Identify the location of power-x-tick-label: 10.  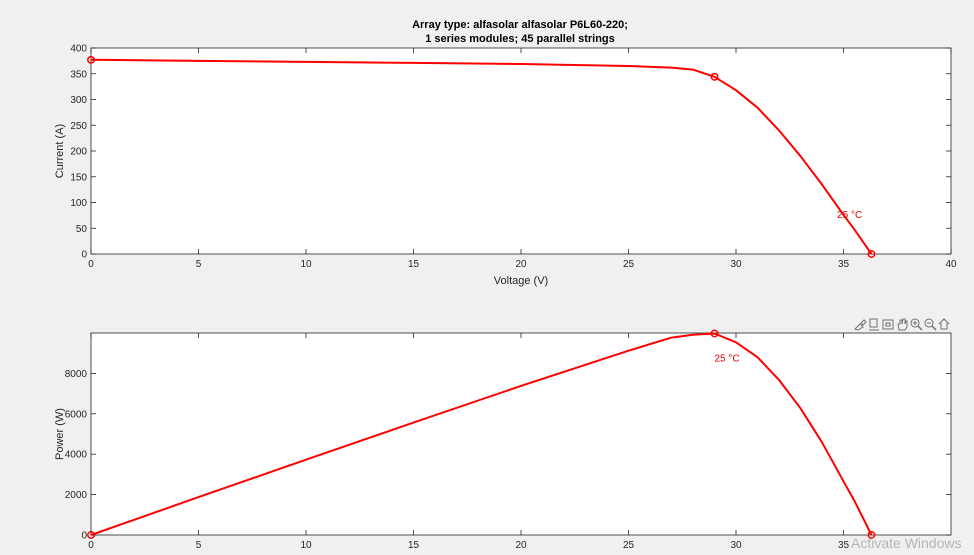
(306, 545).